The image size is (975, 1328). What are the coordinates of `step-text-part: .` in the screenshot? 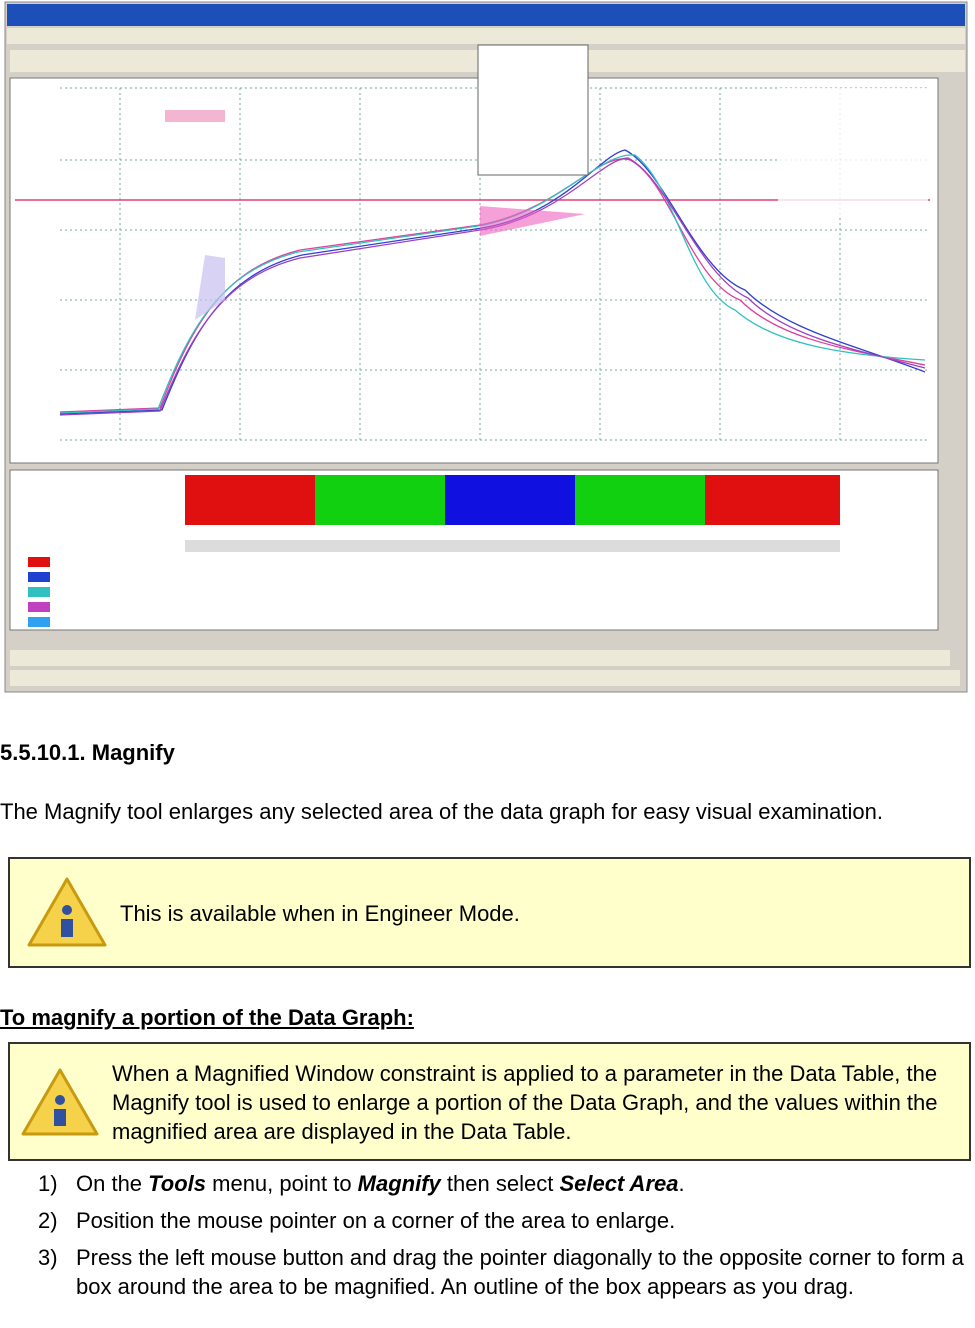 It's located at (681, 1183).